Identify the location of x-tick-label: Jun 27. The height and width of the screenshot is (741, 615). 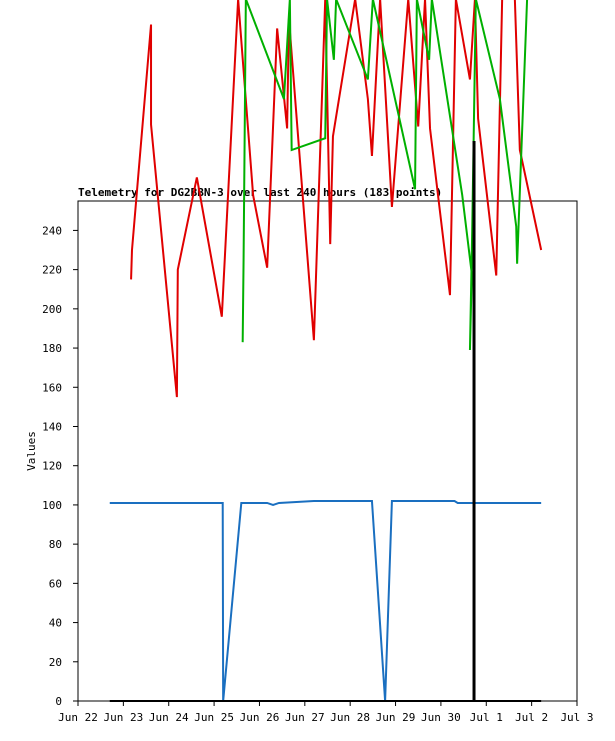
(305, 717).